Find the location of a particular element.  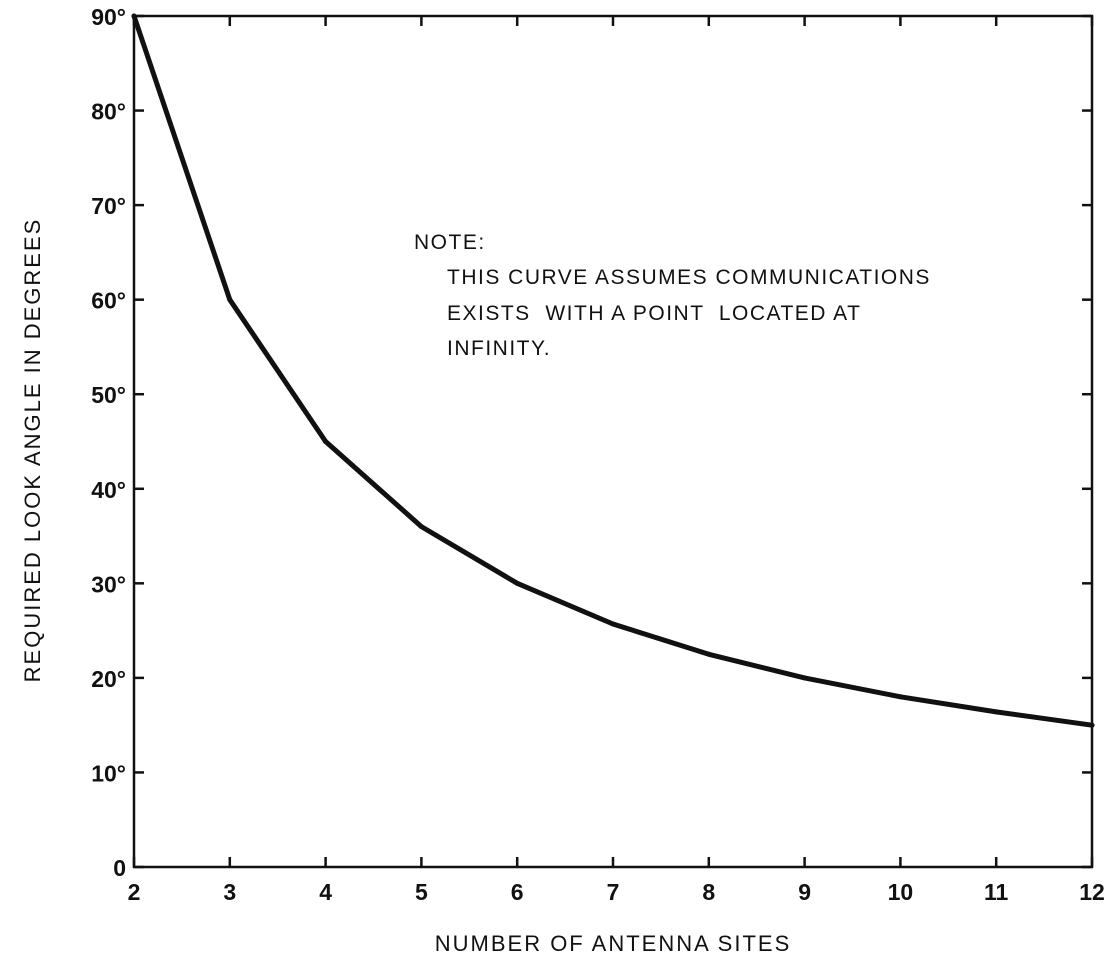

x-tick-label: 2 is located at coordinates (134, 892).